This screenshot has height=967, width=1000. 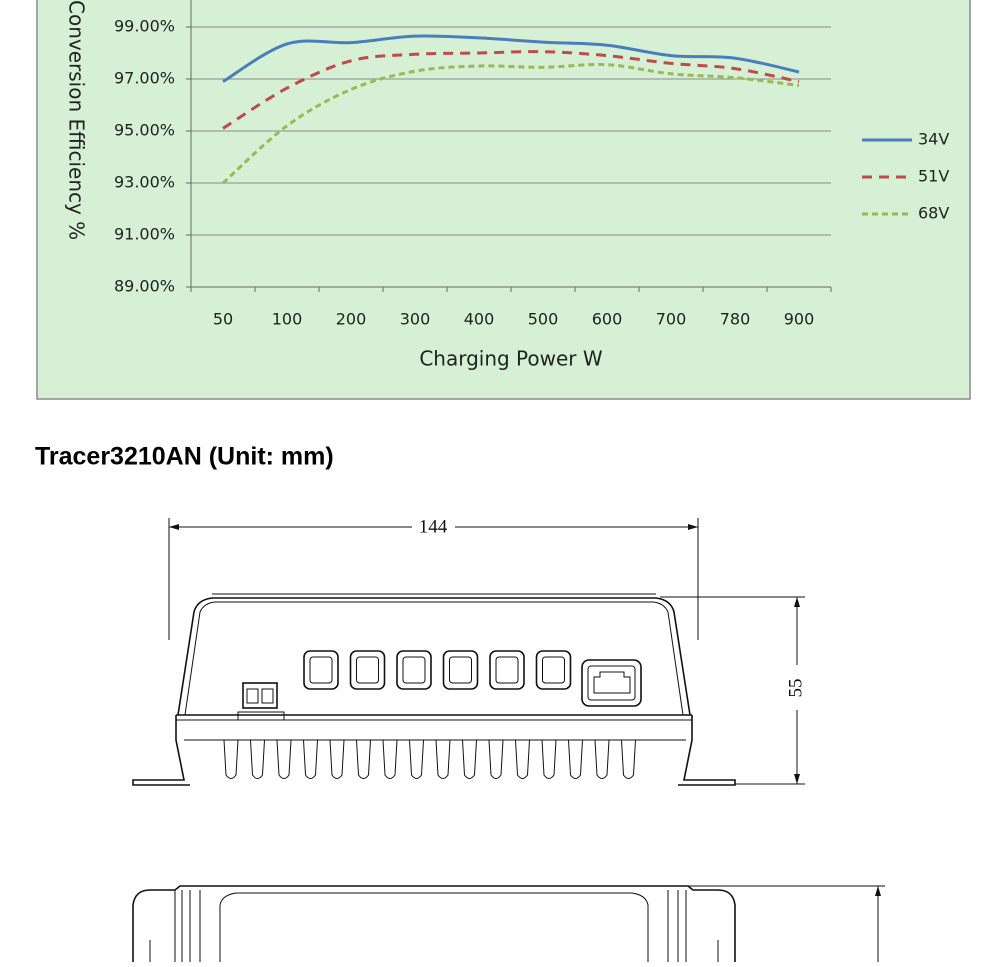 What do you see at coordinates (735, 319) in the screenshot?
I see `x-tick-label: 780` at bounding box center [735, 319].